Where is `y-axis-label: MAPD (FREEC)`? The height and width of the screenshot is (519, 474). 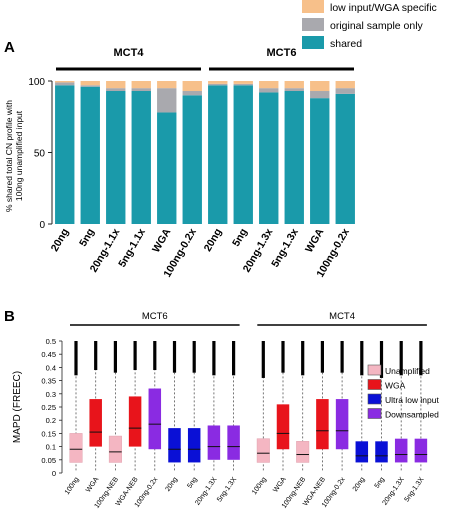
y-axis-label: MAPD (FREEC) is located at coordinates (17, 407).